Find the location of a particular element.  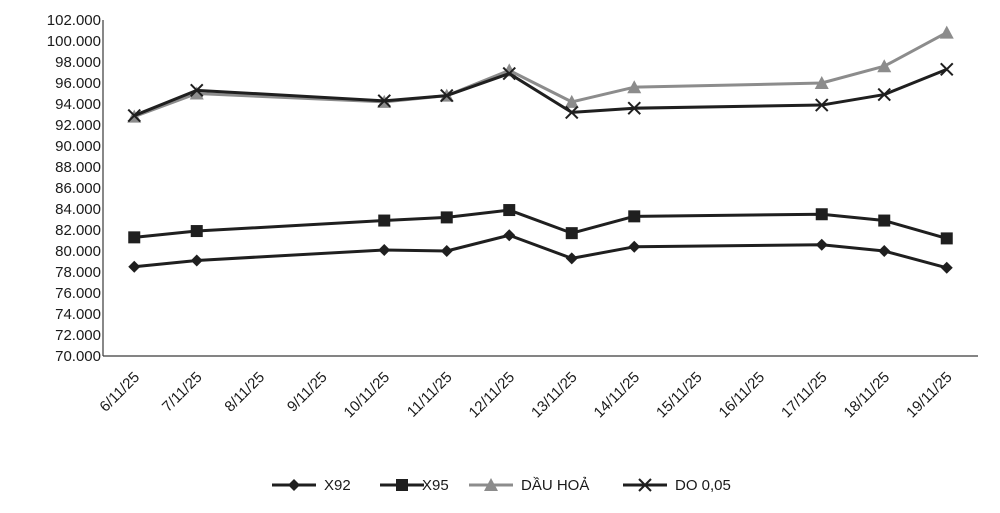

y-tick-label: 94.000 is located at coordinates (78, 104).